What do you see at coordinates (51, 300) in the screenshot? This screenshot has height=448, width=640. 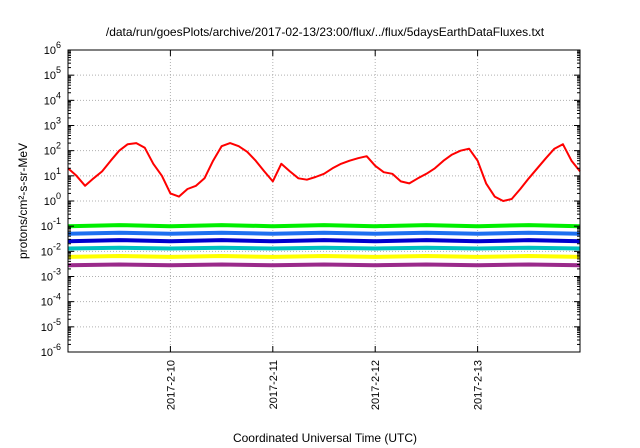 I see `y-tick-label: 10⁻⁴` at bounding box center [51, 300].